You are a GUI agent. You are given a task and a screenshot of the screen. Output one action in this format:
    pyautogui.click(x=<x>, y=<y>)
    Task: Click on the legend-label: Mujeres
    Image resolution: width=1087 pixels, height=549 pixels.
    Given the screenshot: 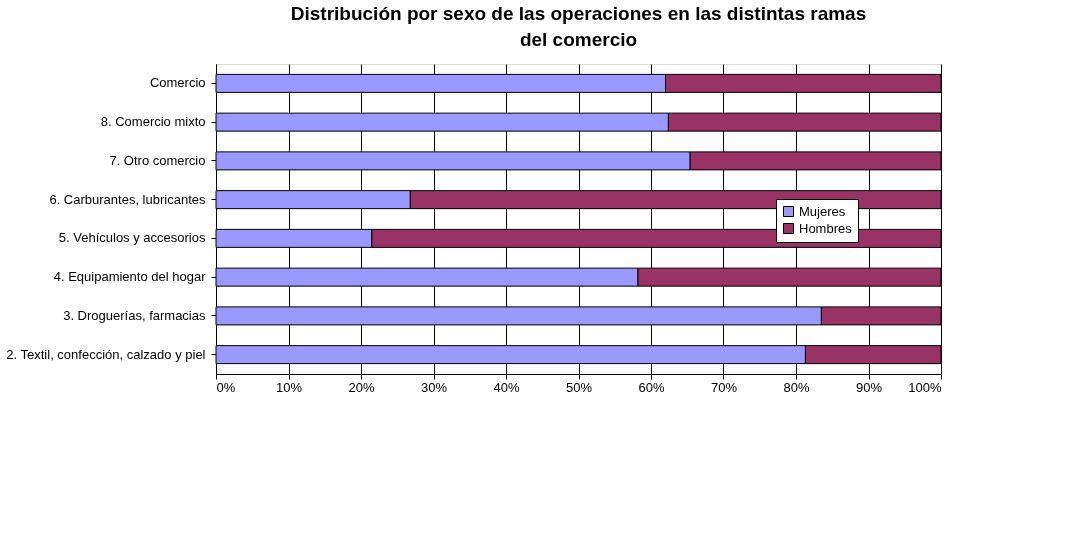 What is the action you would take?
    pyautogui.click(x=822, y=211)
    